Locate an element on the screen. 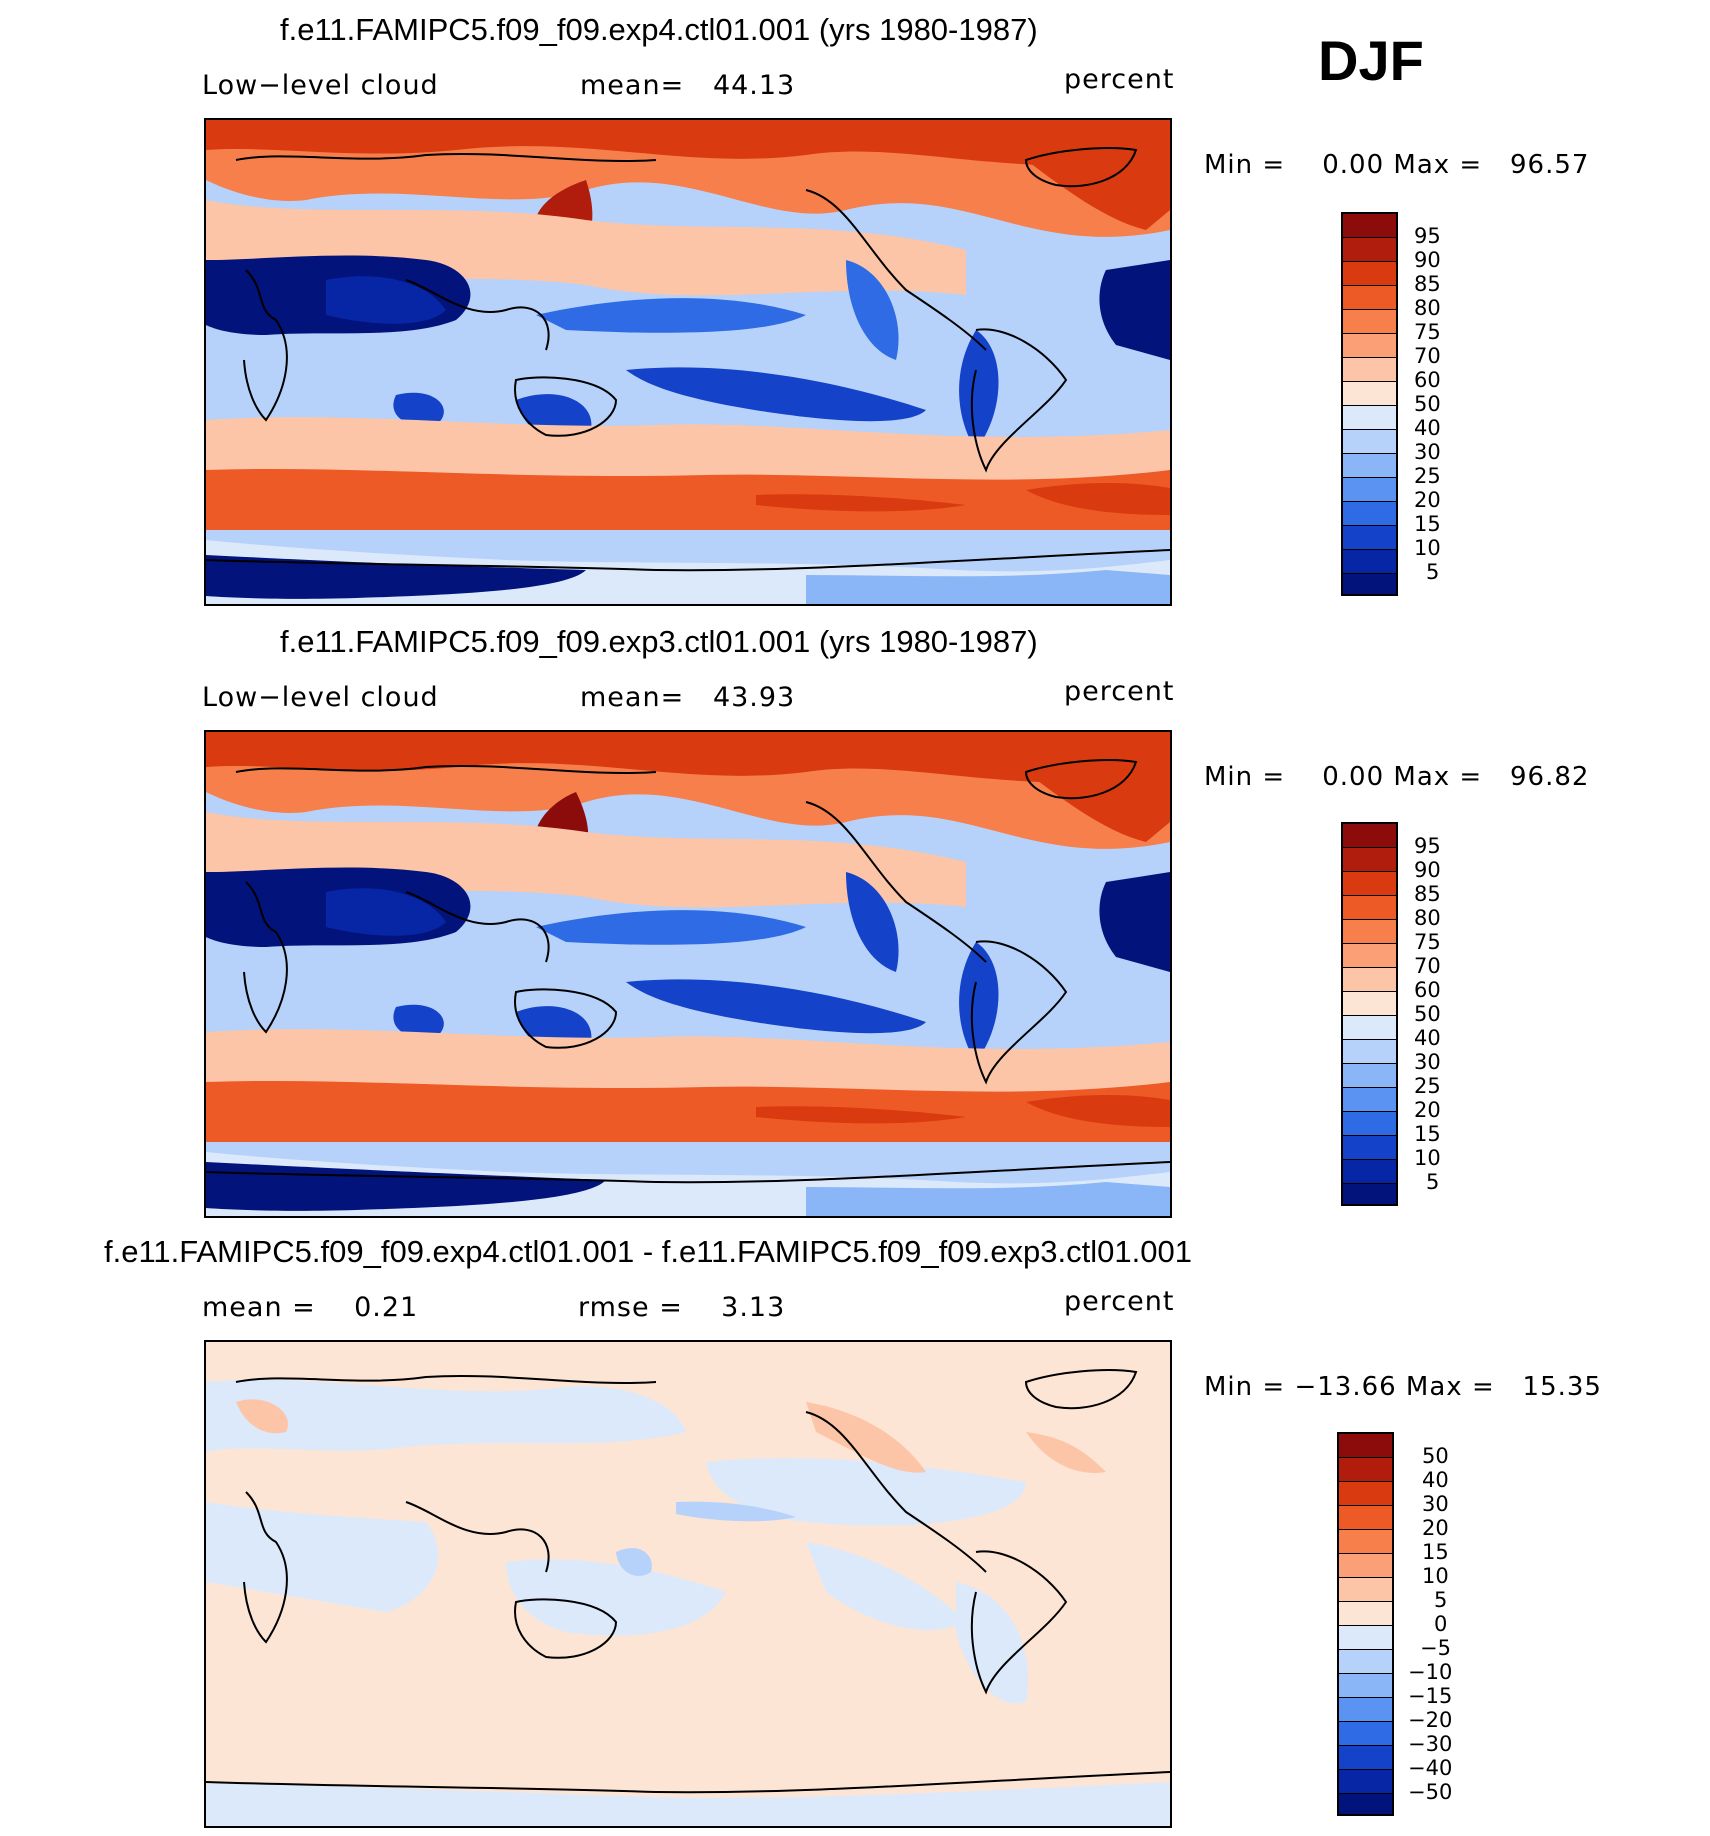  cb3-label: 5 is located at coordinates (1441, 1600).